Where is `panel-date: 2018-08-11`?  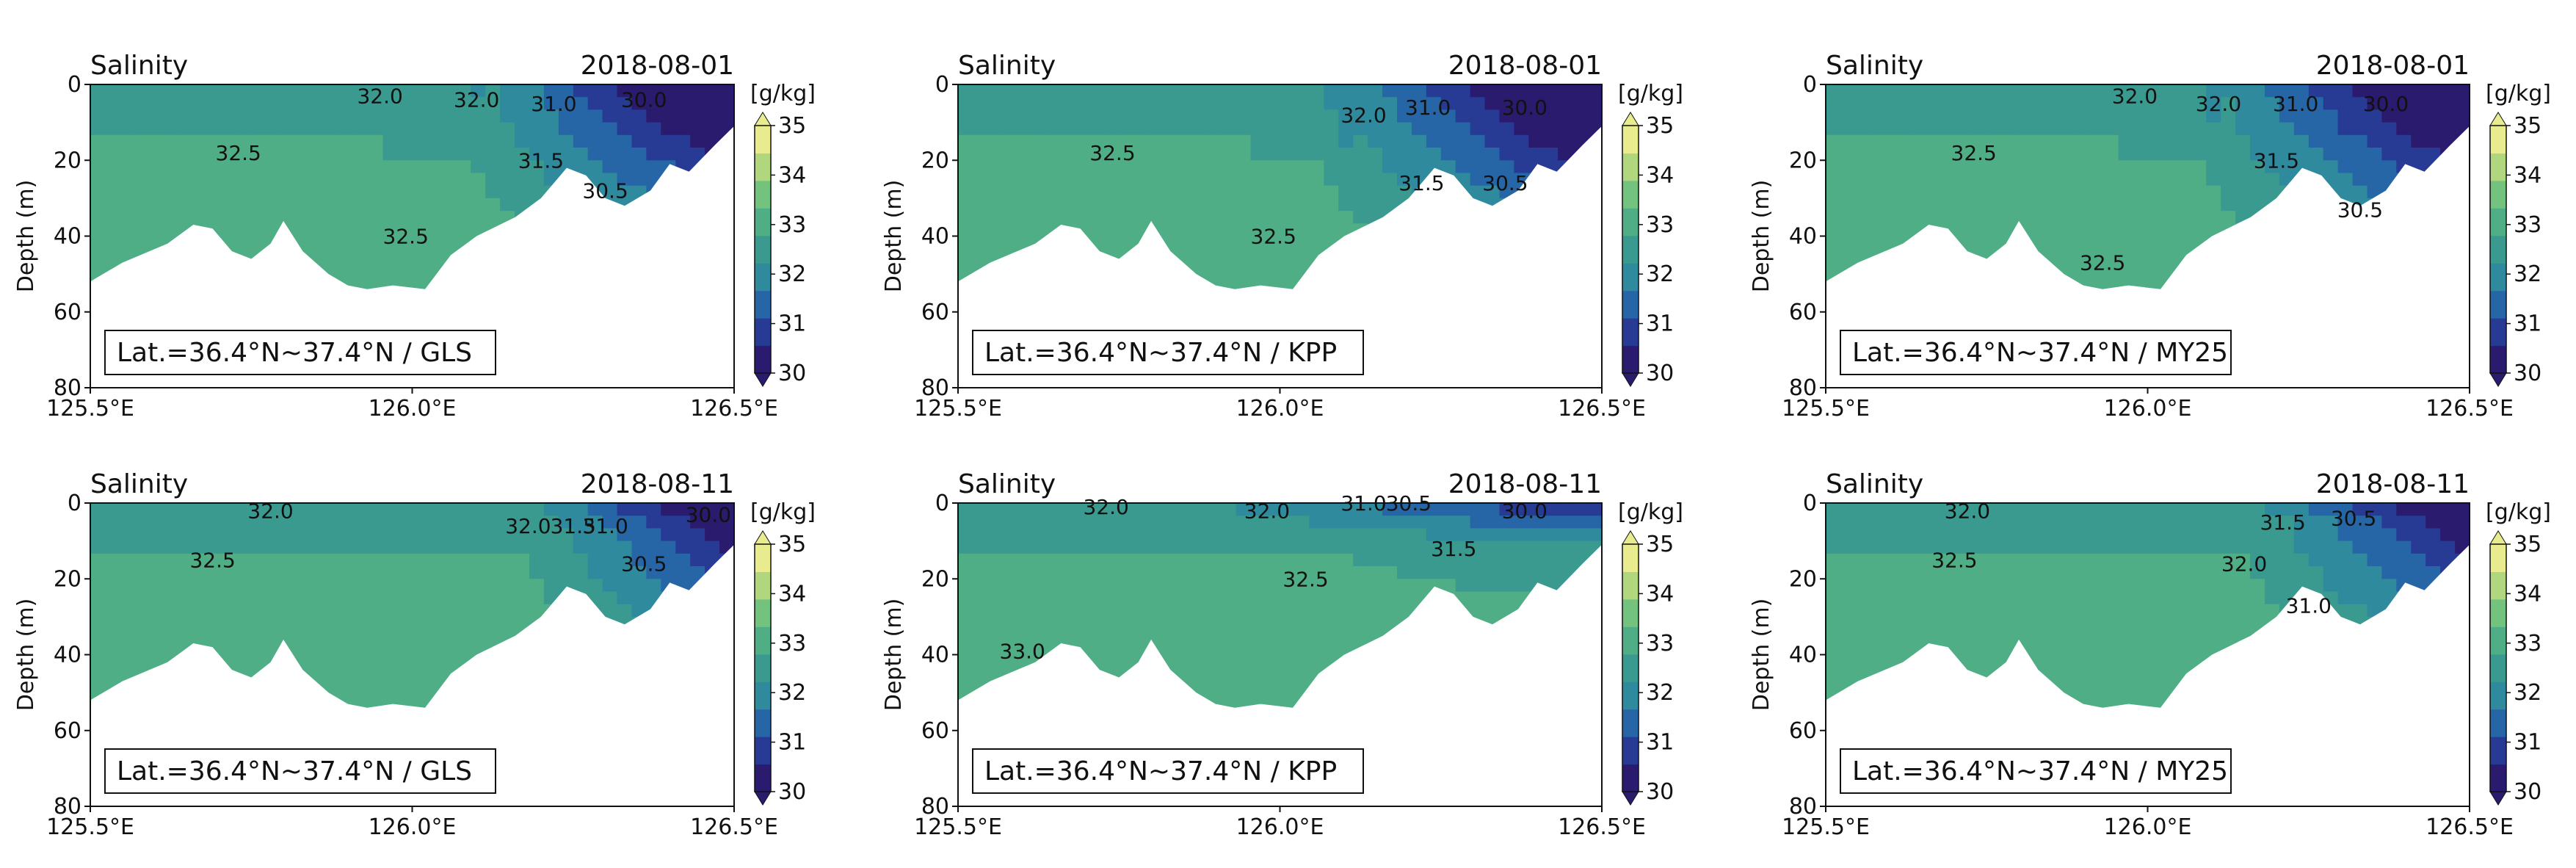 panel-date: 2018-08-11 is located at coordinates (2393, 484).